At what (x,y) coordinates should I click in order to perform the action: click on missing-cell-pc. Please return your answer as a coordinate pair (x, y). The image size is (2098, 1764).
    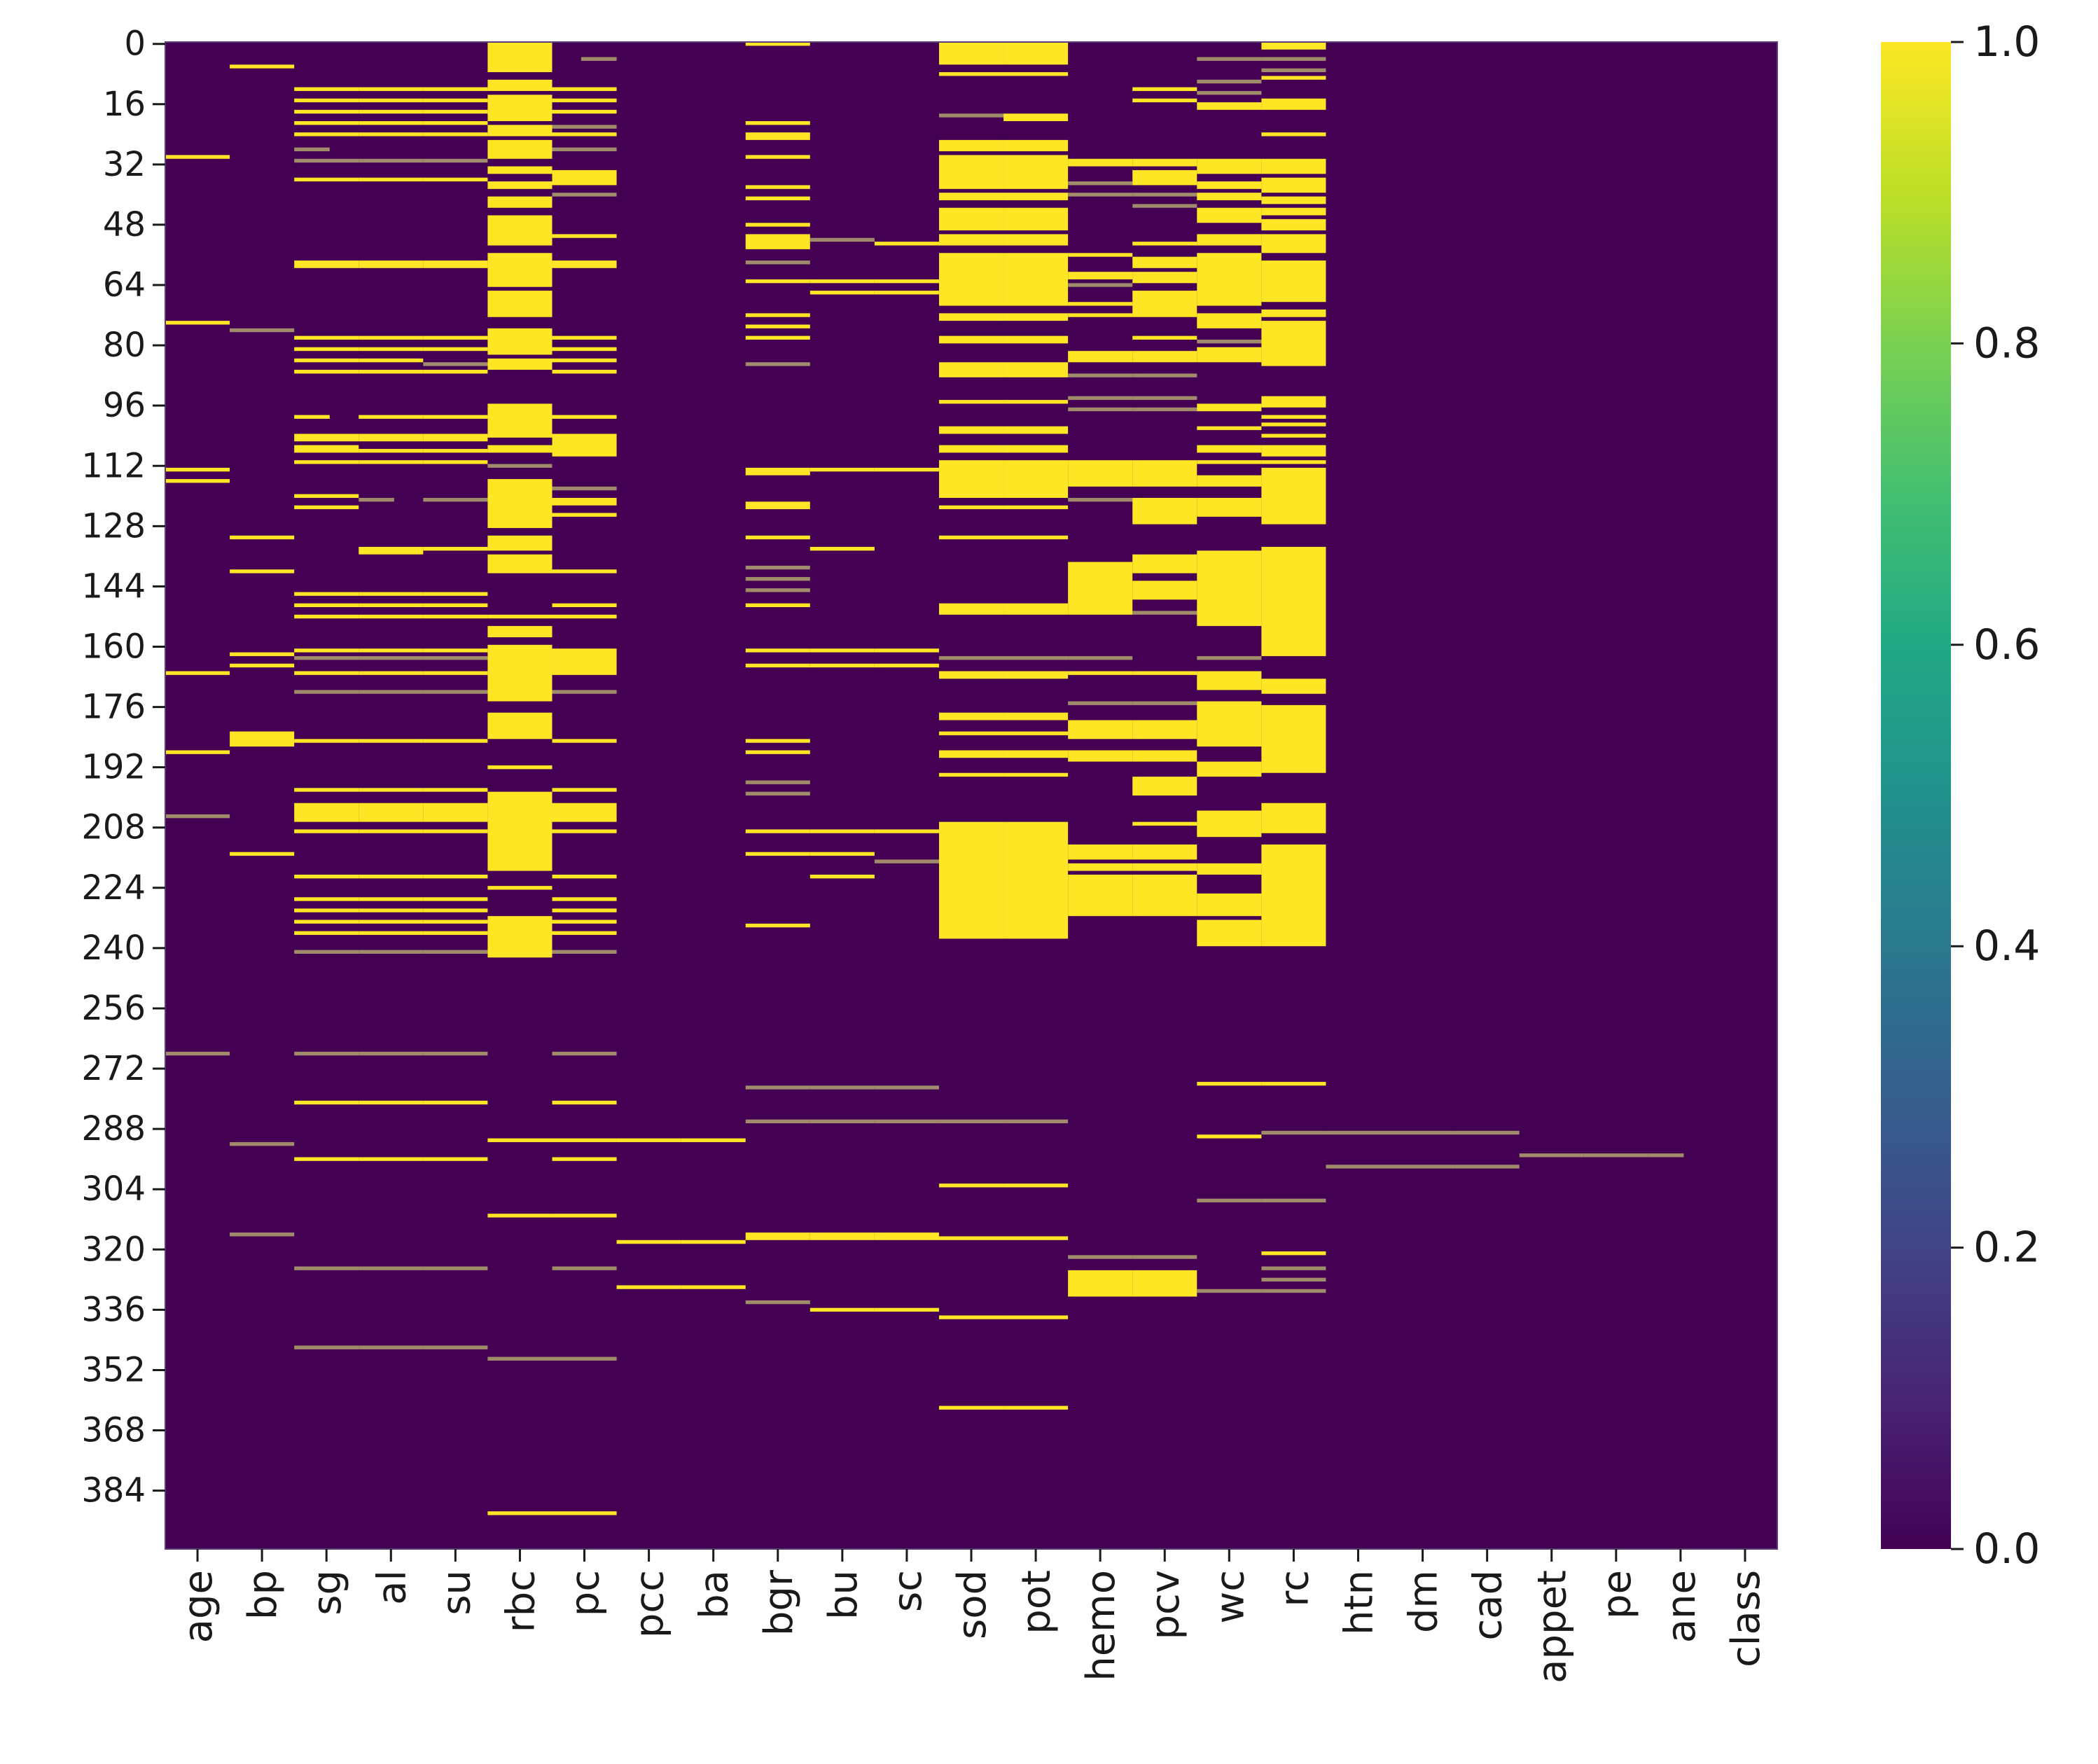
    Looking at the image, I should click on (584, 515).